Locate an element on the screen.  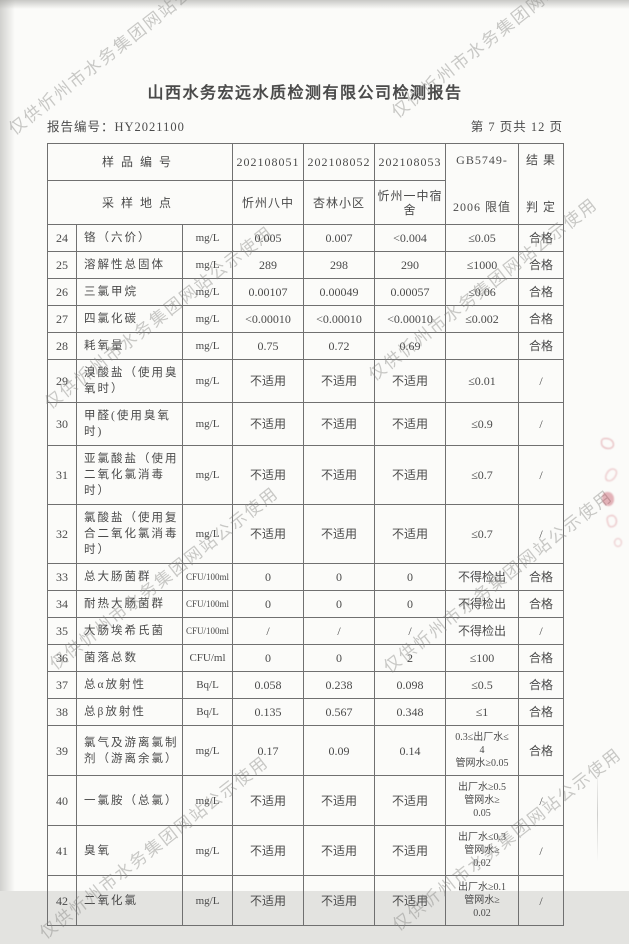
limit: 出厂水≥0.1 管网水≥ 0.02 is located at coordinates (482, 900).